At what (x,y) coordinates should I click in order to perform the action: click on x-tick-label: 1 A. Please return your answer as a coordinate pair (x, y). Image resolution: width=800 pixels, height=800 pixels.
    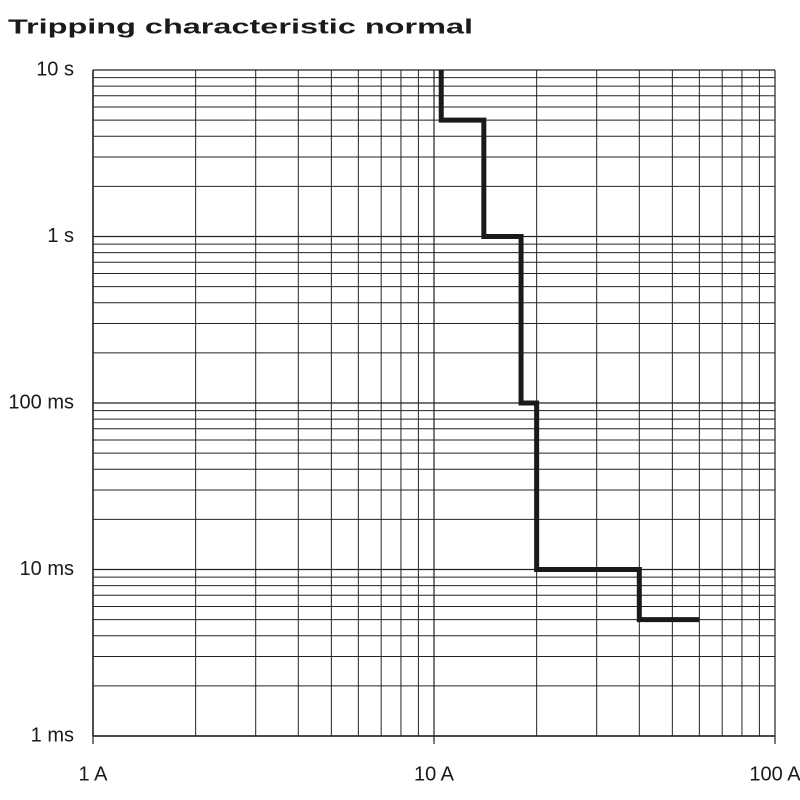
    Looking at the image, I should click on (94, 774).